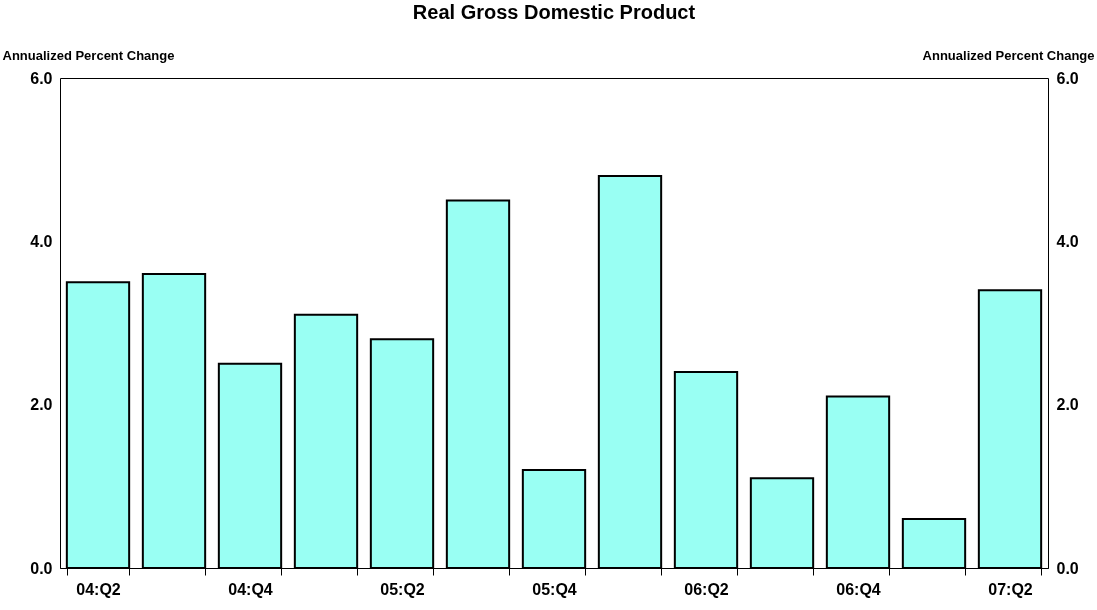 Image resolution: width=1097 pixels, height=610 pixels. I want to click on chart-title: Real Gross Domestic Product, so click(554, 12).